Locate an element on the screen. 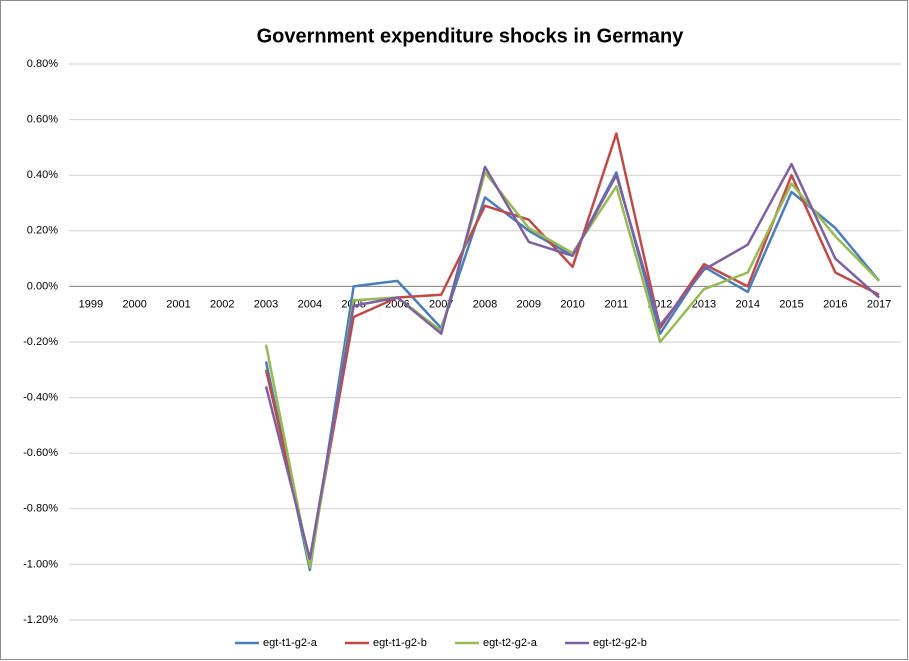 This screenshot has height=661, width=909. y-tick-label: -0.60% is located at coordinates (40, 453).